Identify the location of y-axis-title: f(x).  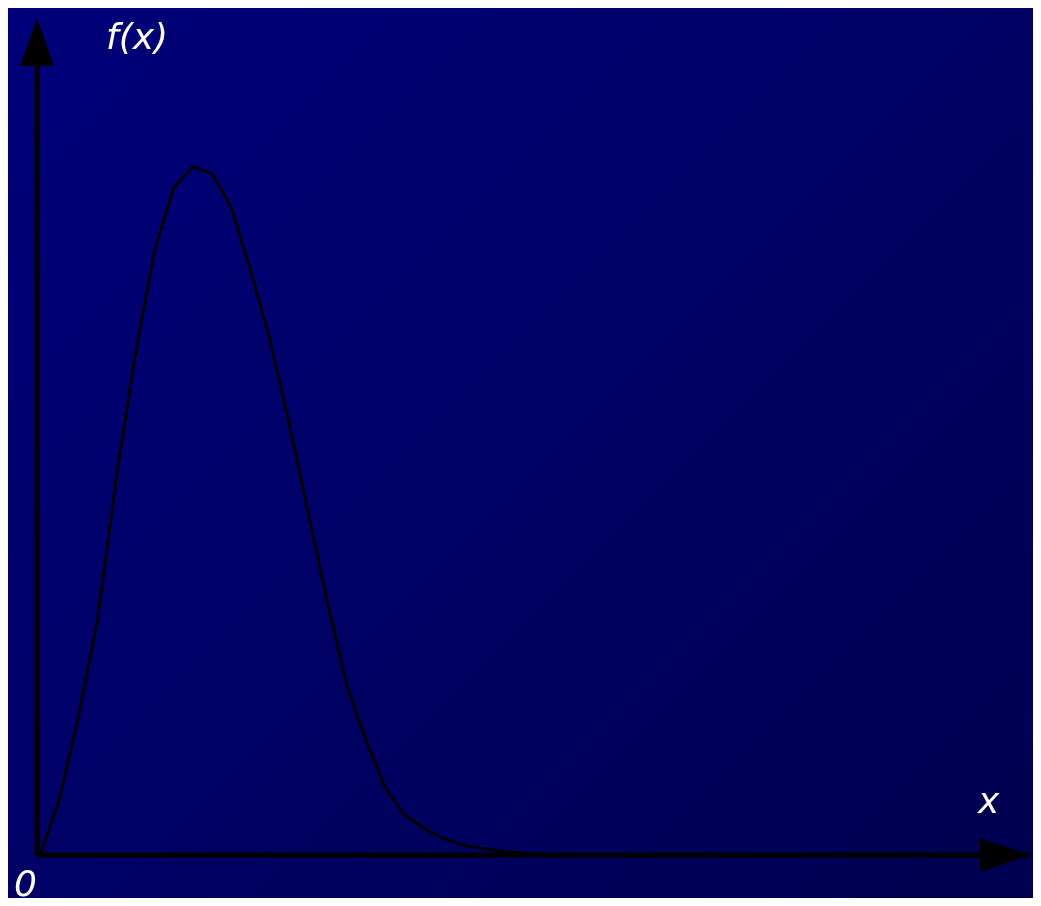
(137, 36).